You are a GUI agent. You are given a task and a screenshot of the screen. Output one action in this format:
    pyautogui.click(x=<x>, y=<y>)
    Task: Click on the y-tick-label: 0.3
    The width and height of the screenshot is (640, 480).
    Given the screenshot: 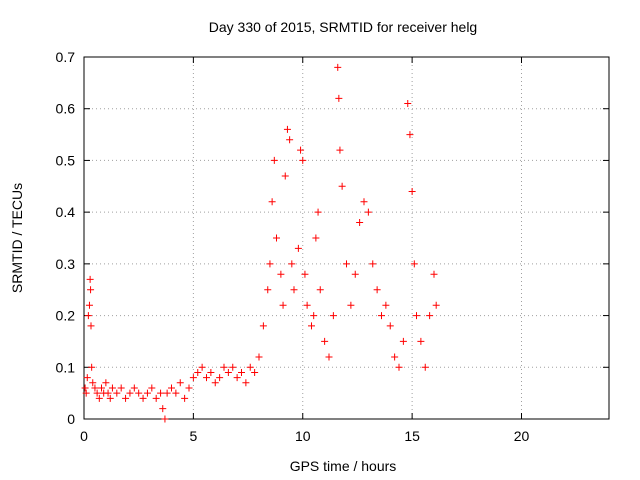 What is the action you would take?
    pyautogui.click(x=66, y=264)
    